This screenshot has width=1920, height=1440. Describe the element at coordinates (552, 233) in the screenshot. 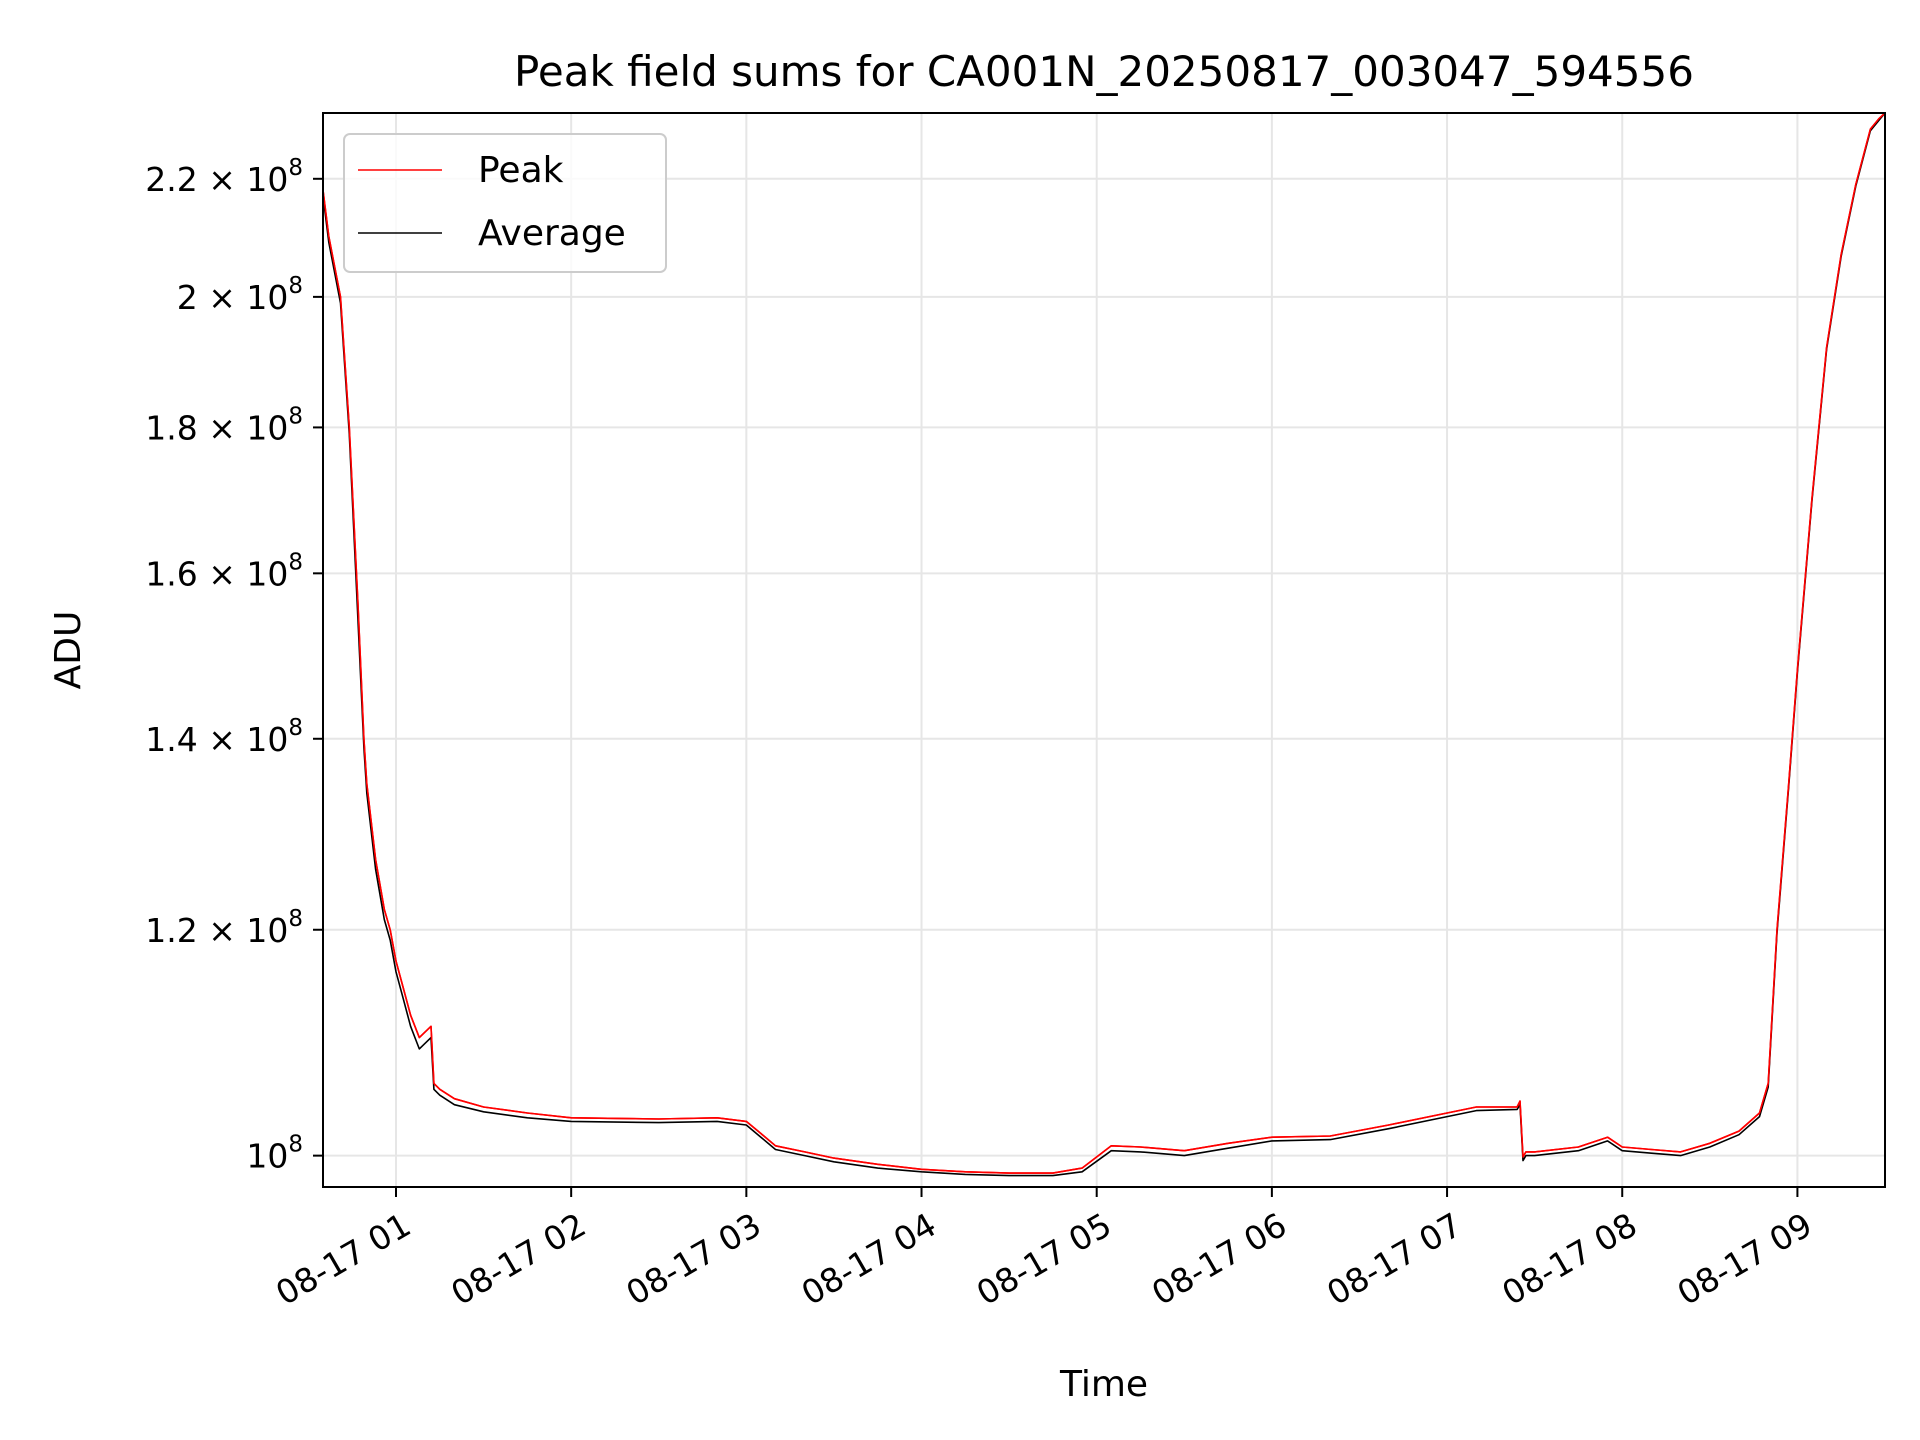

I see `legend-label-average: Average` at that location.